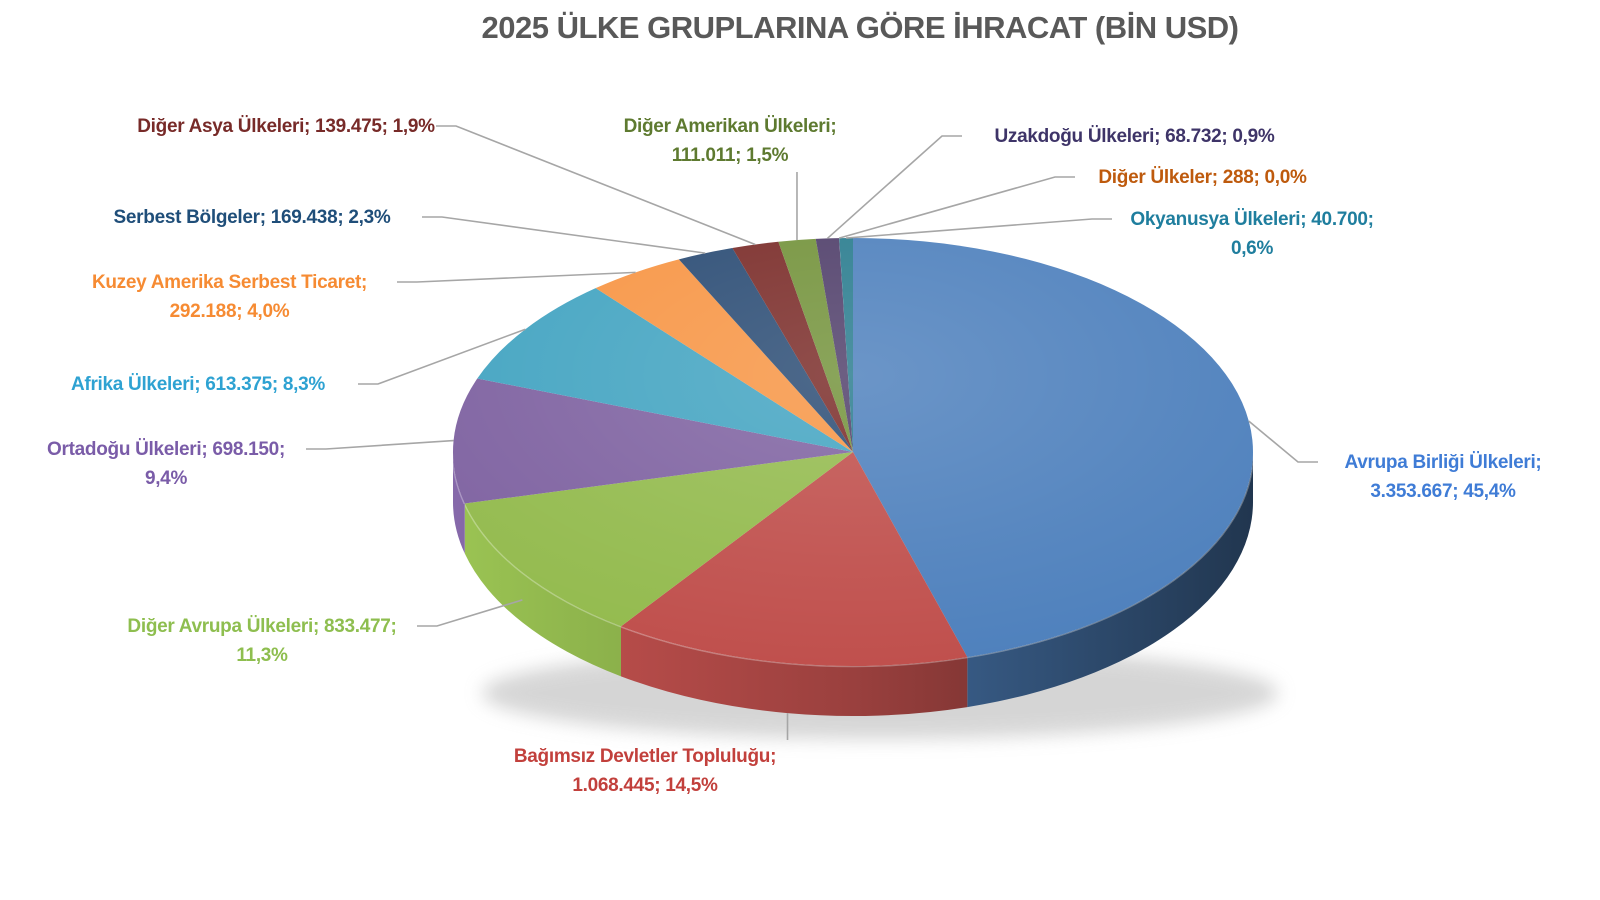 The height and width of the screenshot is (900, 1600). I want to click on leader-line-diger-avrupa, so click(470, 613).